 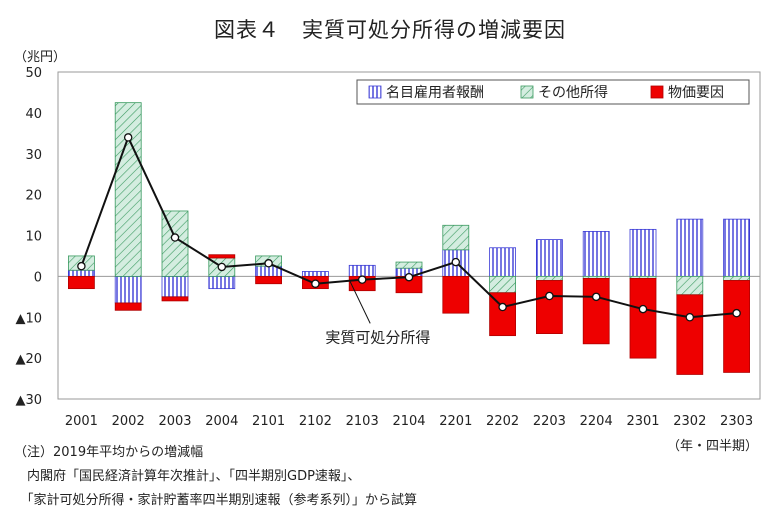 What do you see at coordinates (689, 421) in the screenshot?
I see `x-tick-label: 2302` at bounding box center [689, 421].